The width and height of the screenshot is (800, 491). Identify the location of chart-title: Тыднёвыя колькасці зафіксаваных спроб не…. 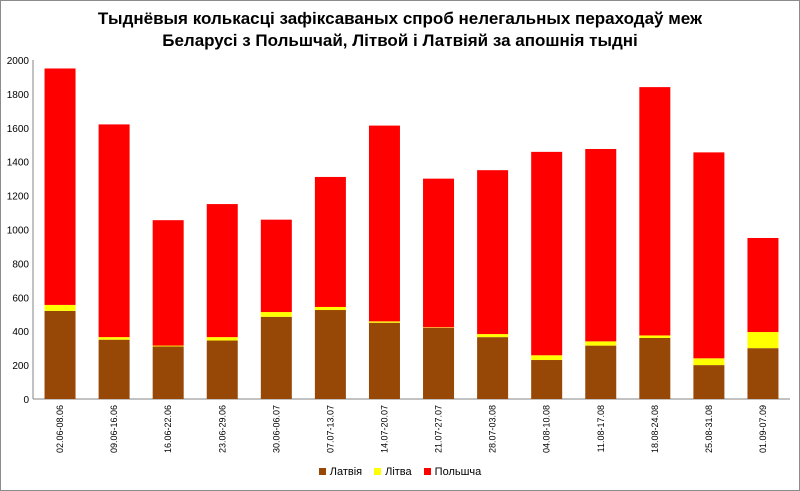
(400, 30).